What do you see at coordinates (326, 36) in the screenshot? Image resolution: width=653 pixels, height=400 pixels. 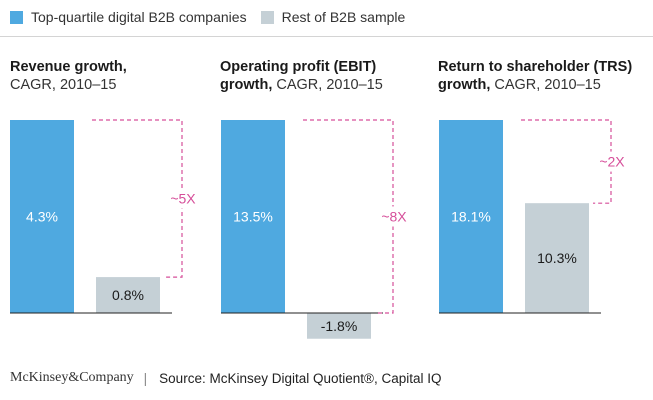 I see `legend-divider` at bounding box center [326, 36].